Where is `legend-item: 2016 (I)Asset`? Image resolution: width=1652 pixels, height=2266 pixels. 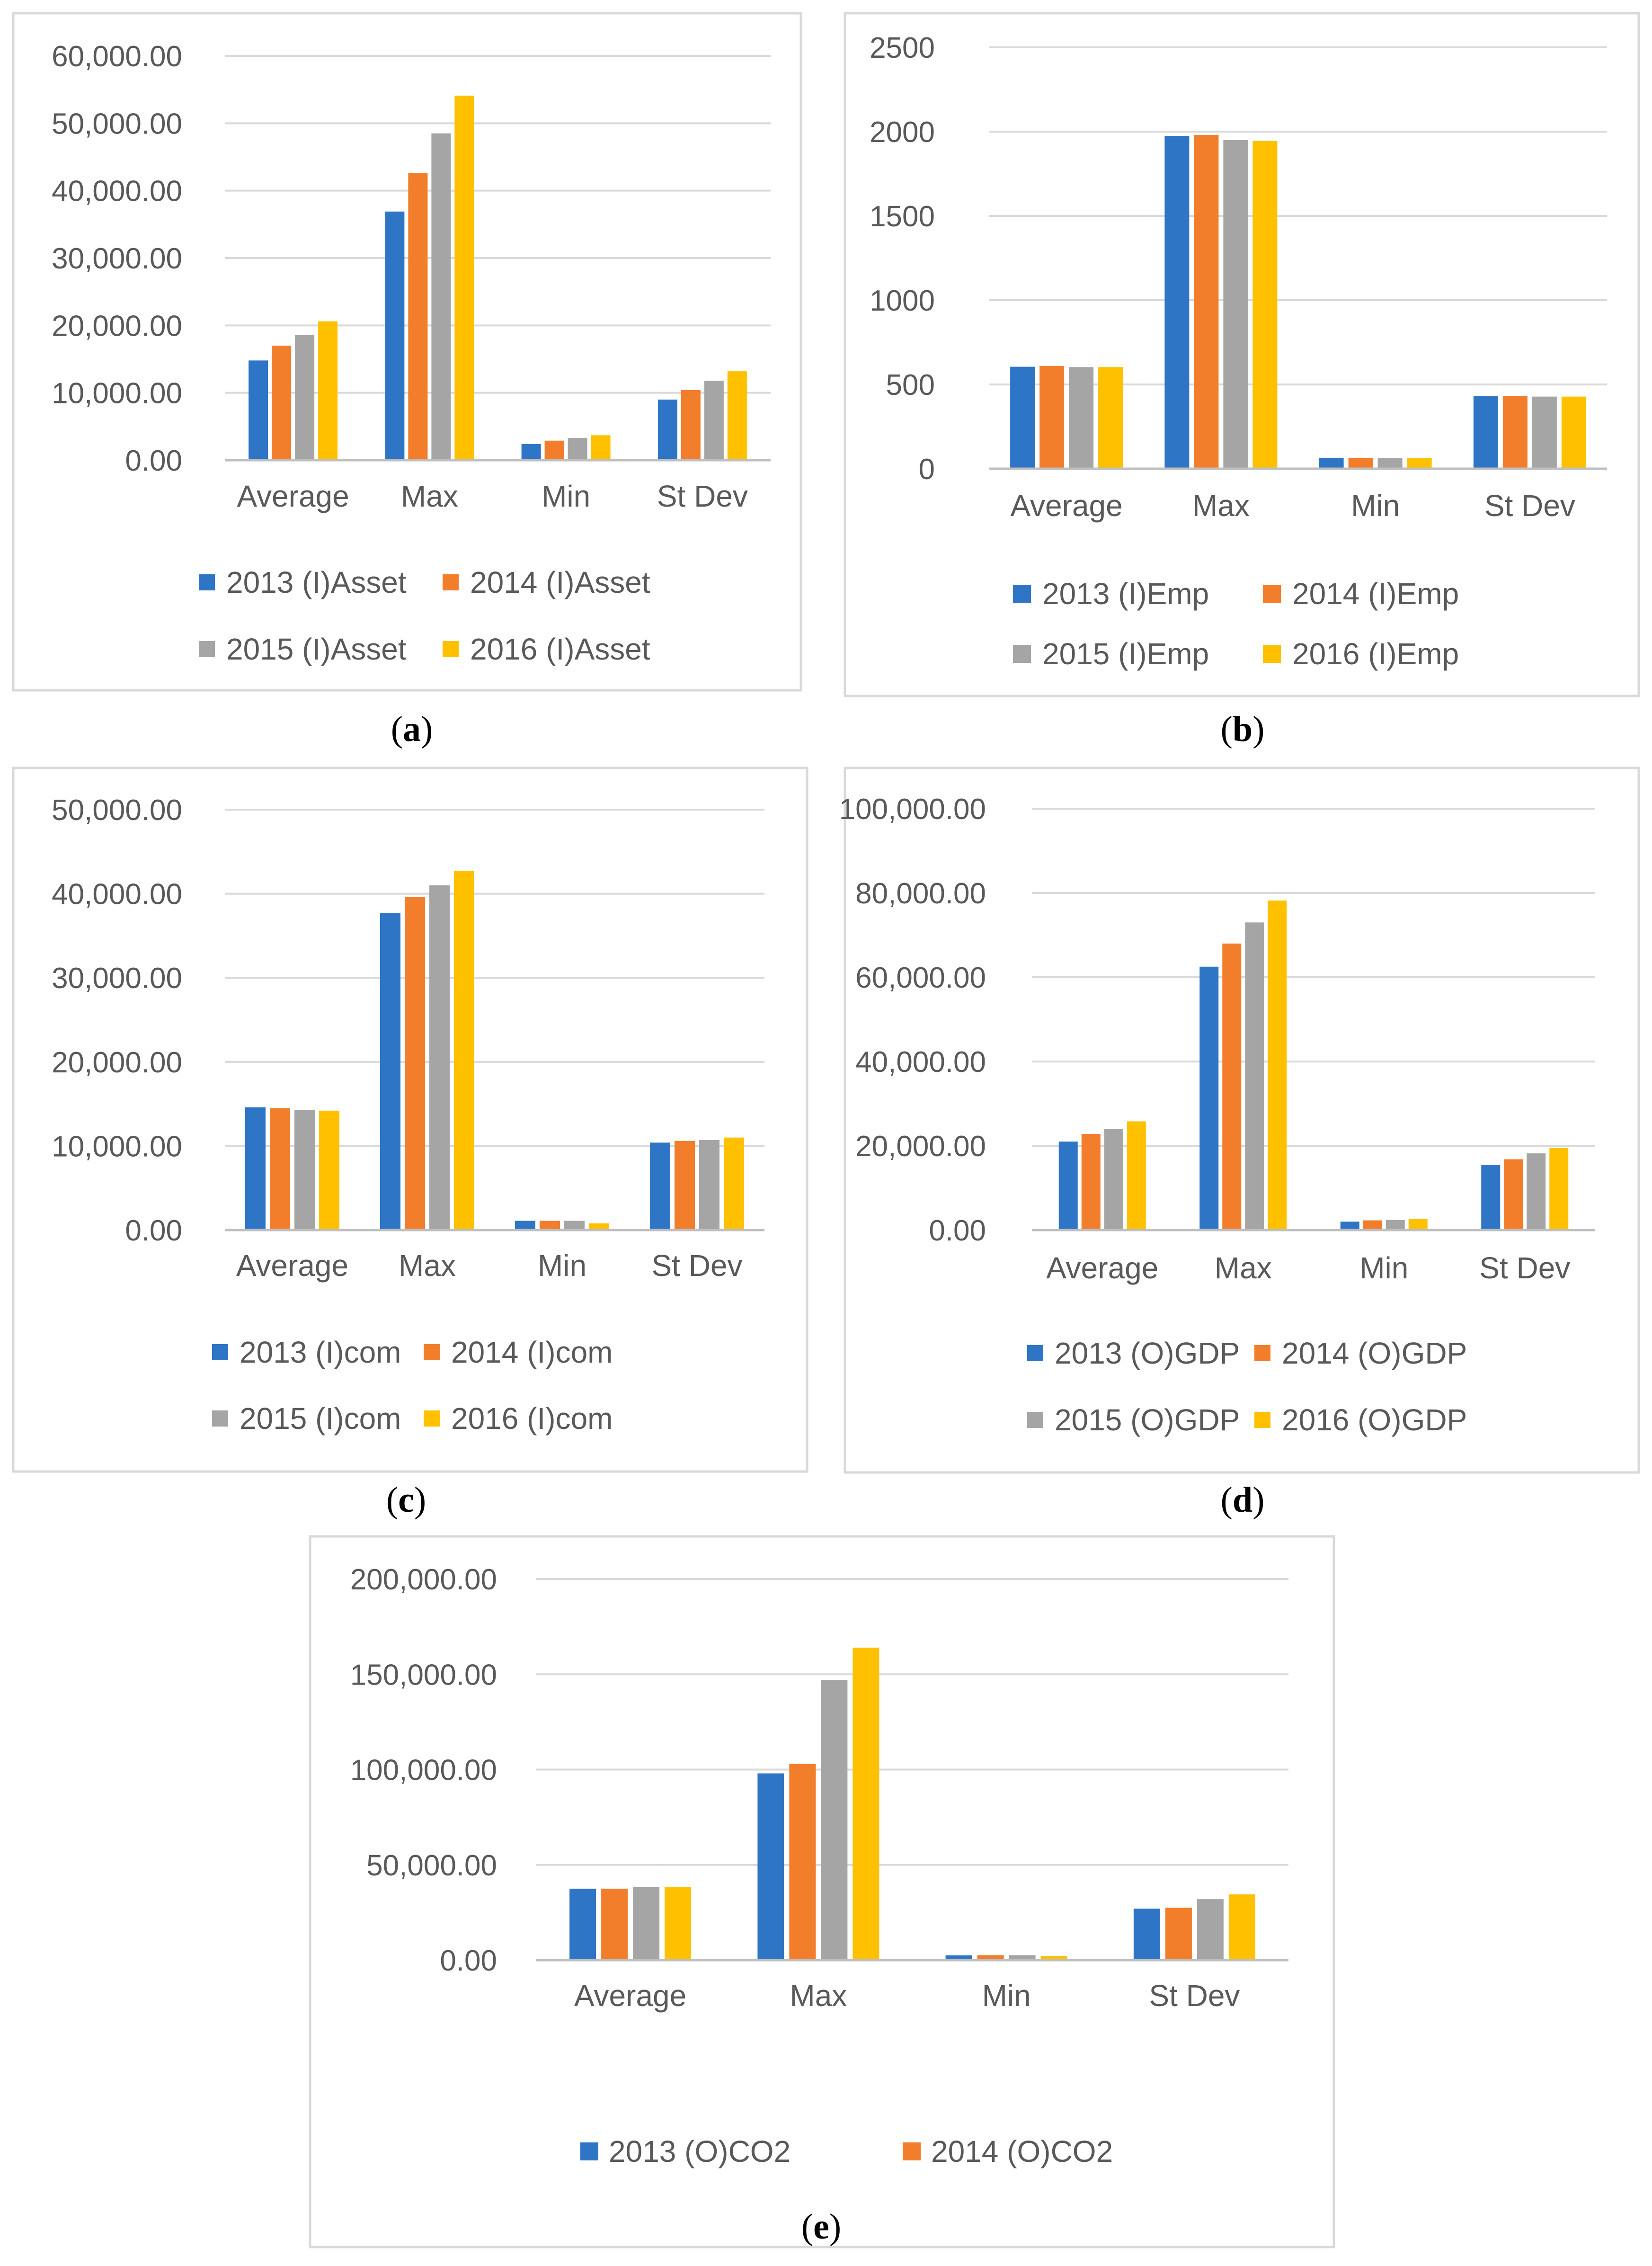 legend-item: 2016 (I)Asset is located at coordinates (546, 649).